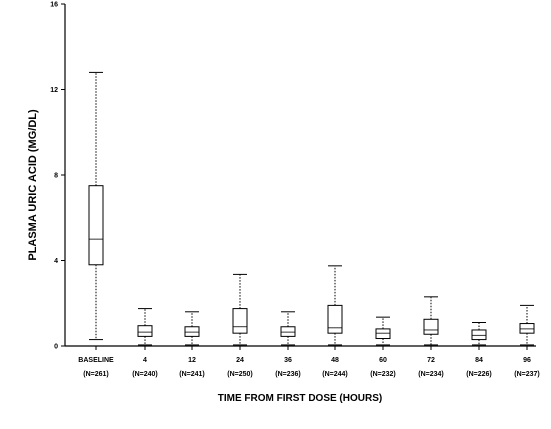 This screenshot has height=429, width=551. Describe the element at coordinates (335, 360) in the screenshot. I see `x-tick-label: 48` at that location.